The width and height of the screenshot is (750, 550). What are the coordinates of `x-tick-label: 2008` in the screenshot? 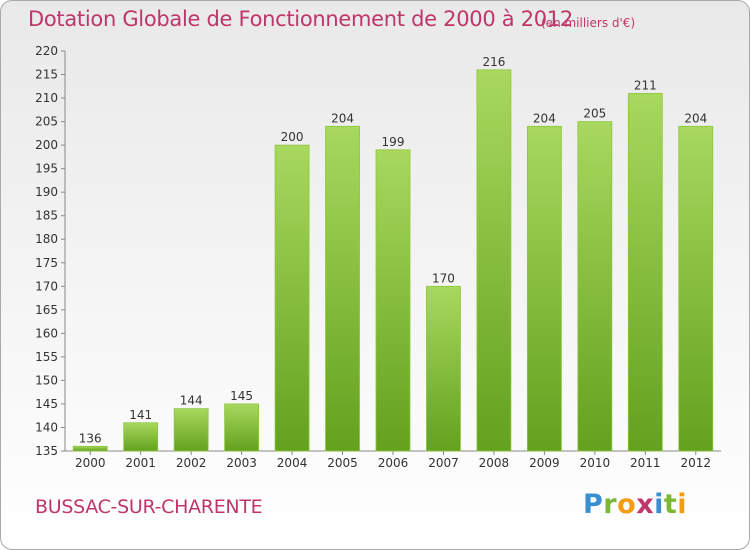 It's located at (494, 463).